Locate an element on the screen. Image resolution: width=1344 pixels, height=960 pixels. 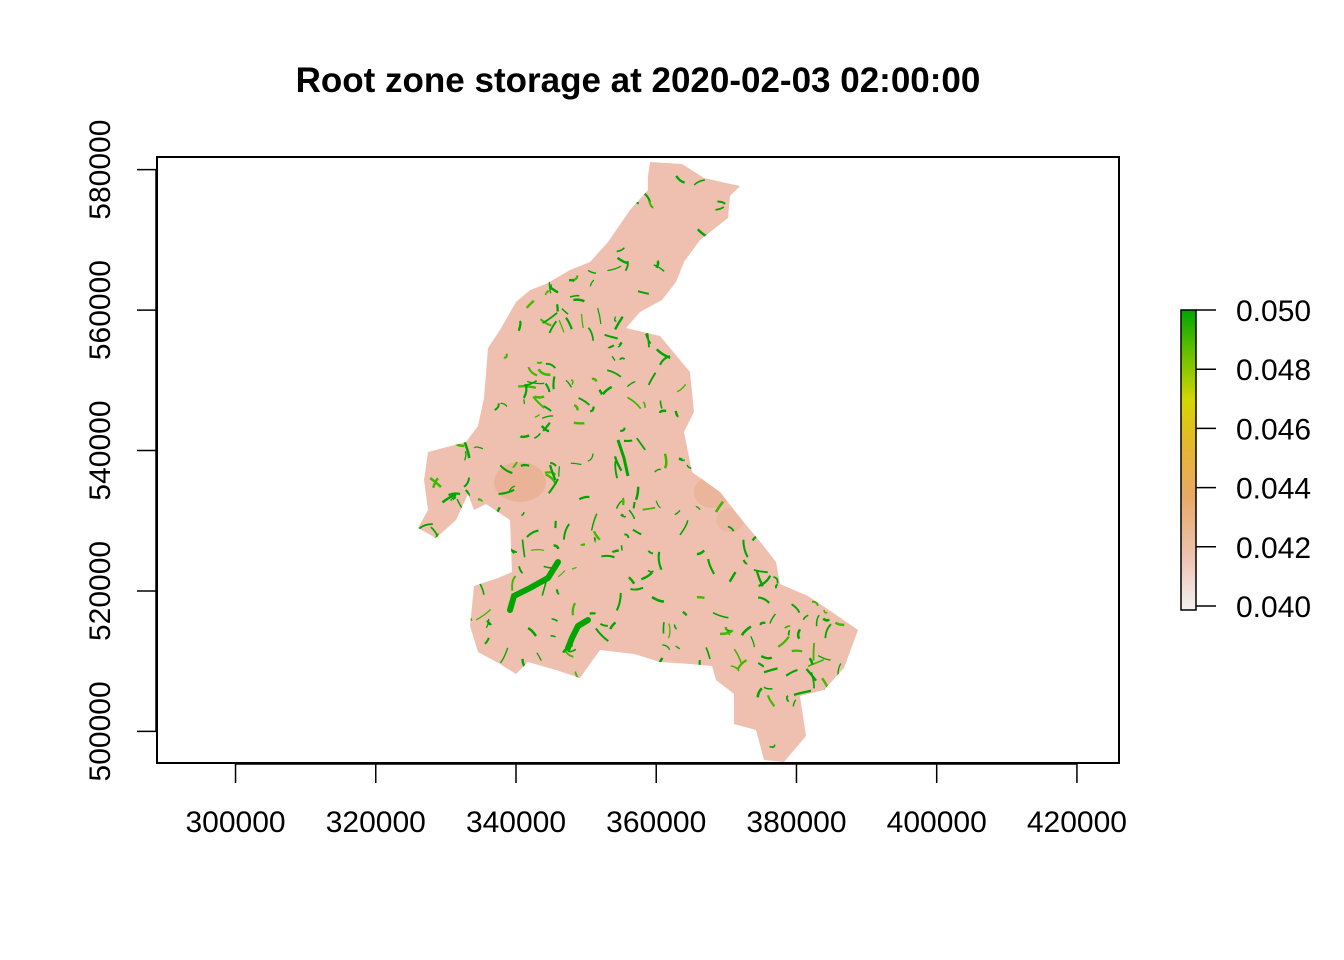
y-tick-label: 500000 is located at coordinates (100, 731).